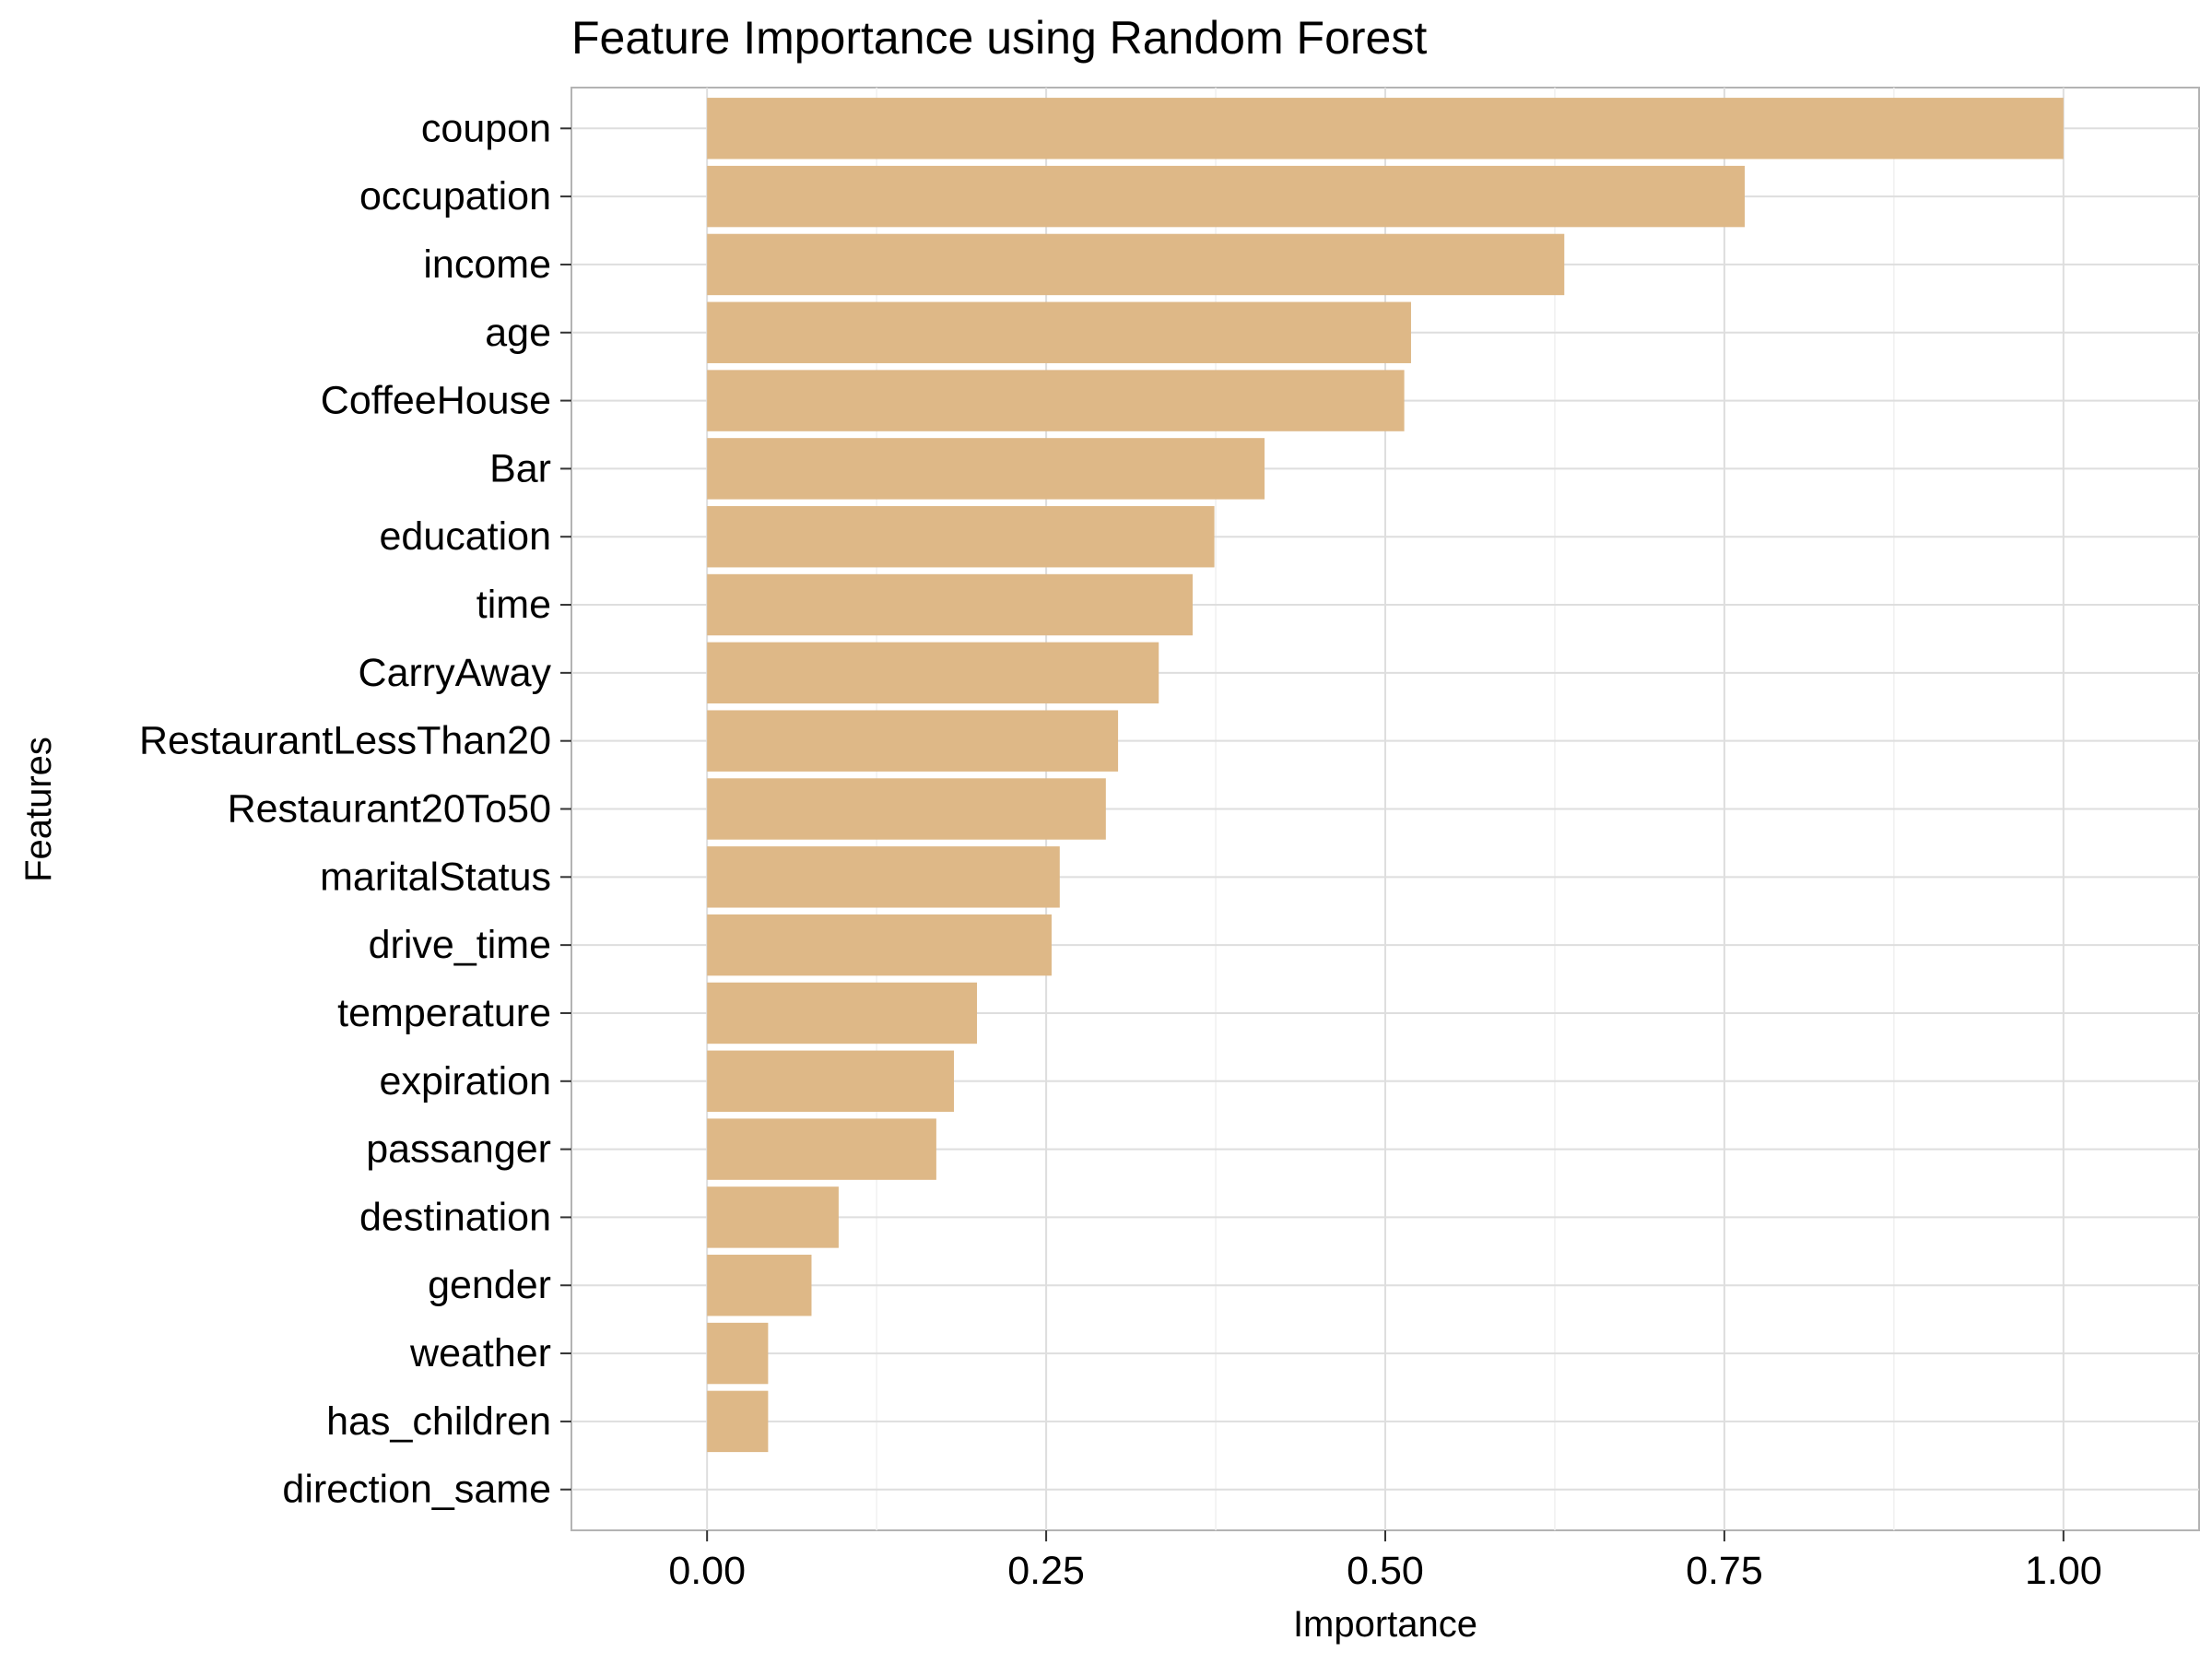 This screenshot has height=1664, width=2212. What do you see at coordinates (961, 536) in the screenshot?
I see `bar-education` at bounding box center [961, 536].